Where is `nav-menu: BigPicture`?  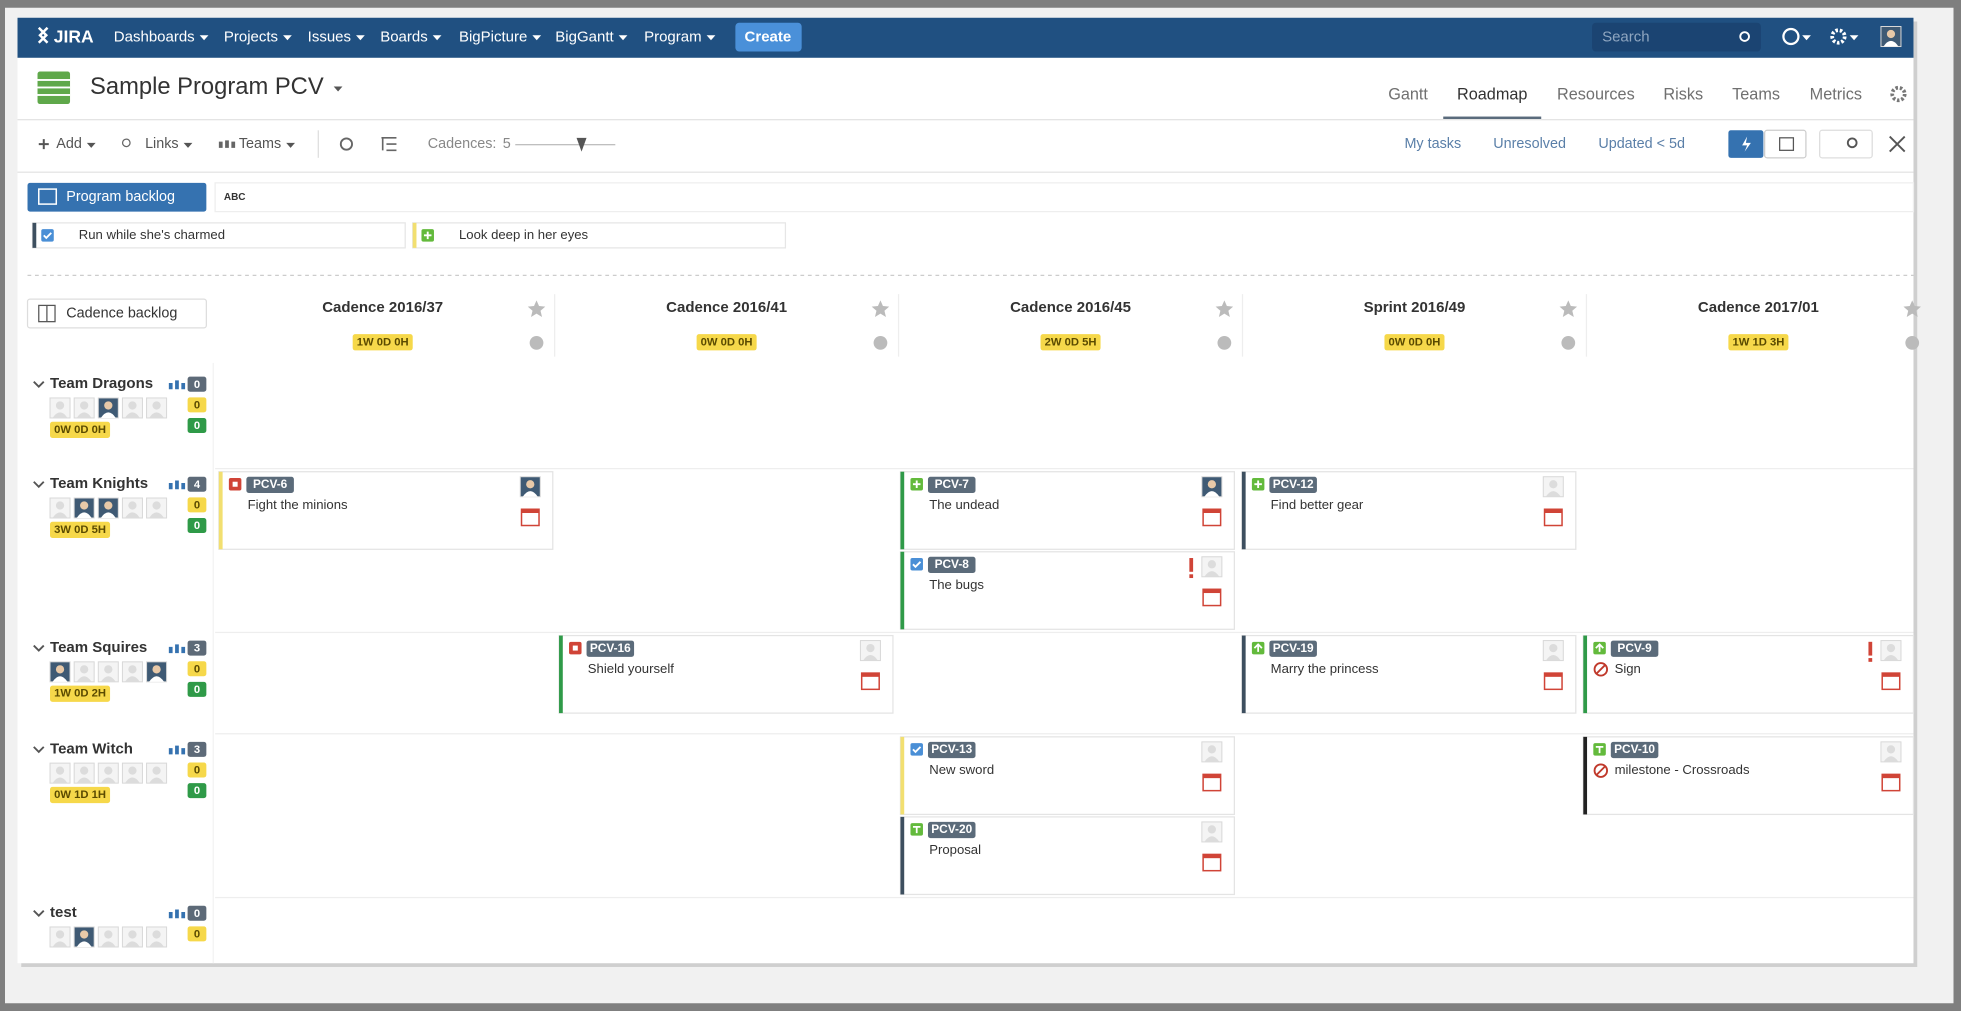 nav-menu: BigPicture is located at coordinates (493, 37).